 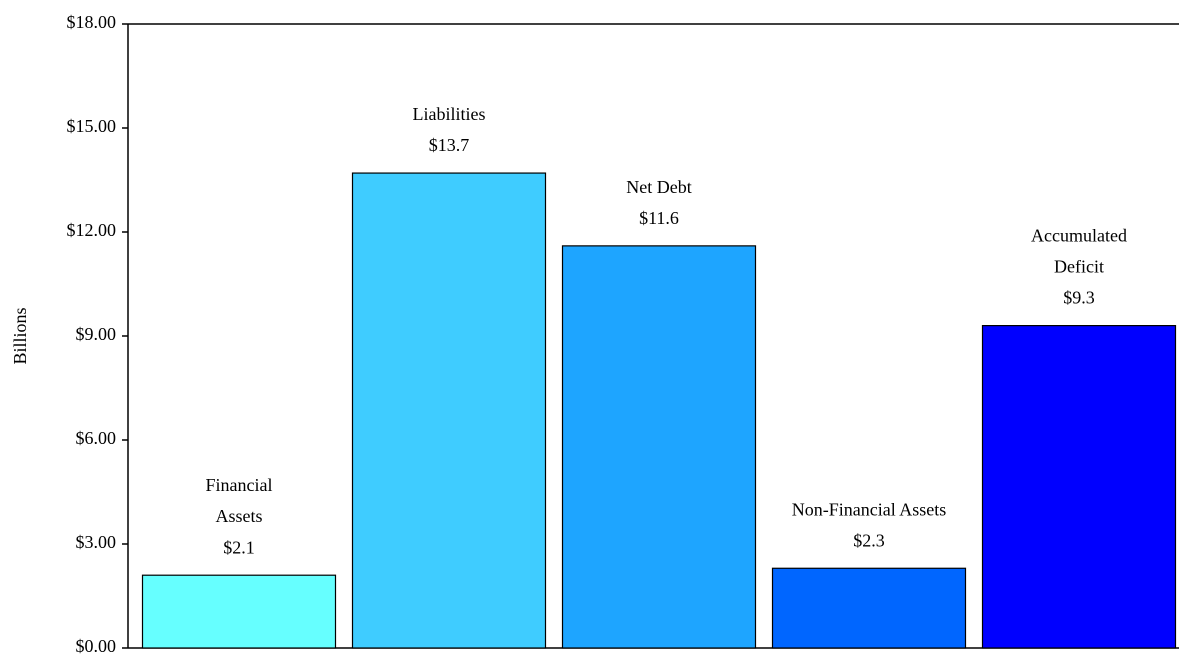 What do you see at coordinates (1079, 298) in the screenshot?
I see `value-label: $9.3` at bounding box center [1079, 298].